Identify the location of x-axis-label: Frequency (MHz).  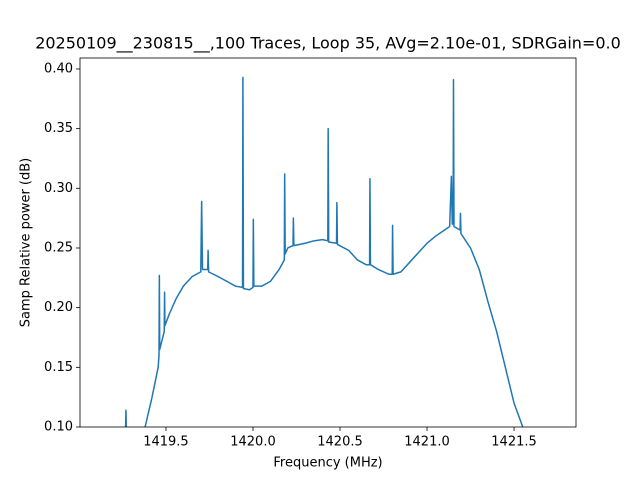
(327, 463).